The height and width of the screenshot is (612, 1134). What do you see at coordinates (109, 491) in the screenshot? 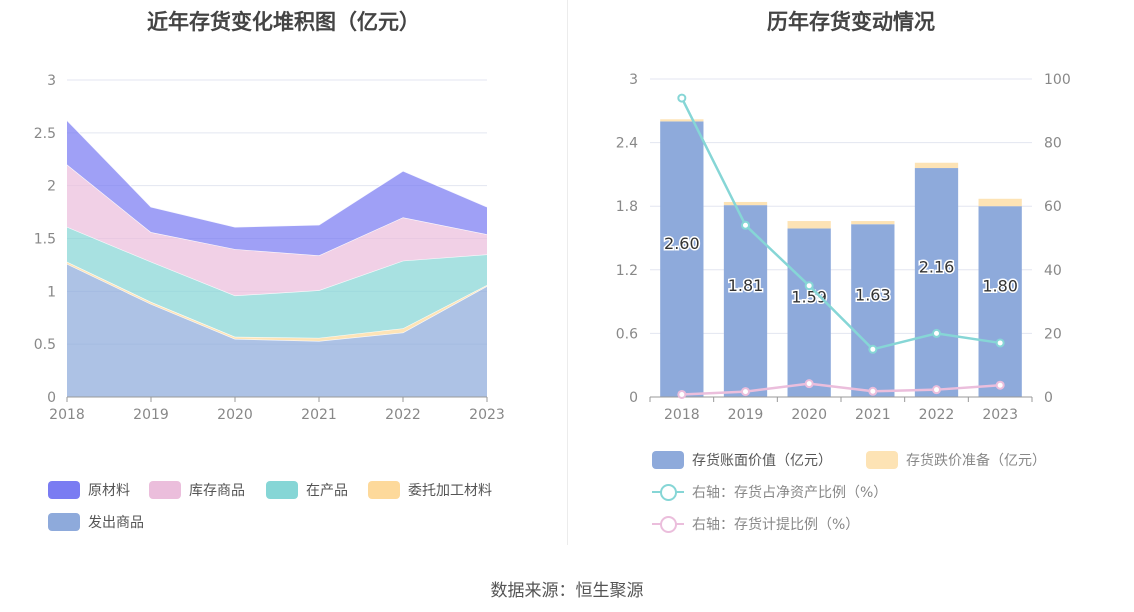
I see `legend-label: 原材料` at bounding box center [109, 491].